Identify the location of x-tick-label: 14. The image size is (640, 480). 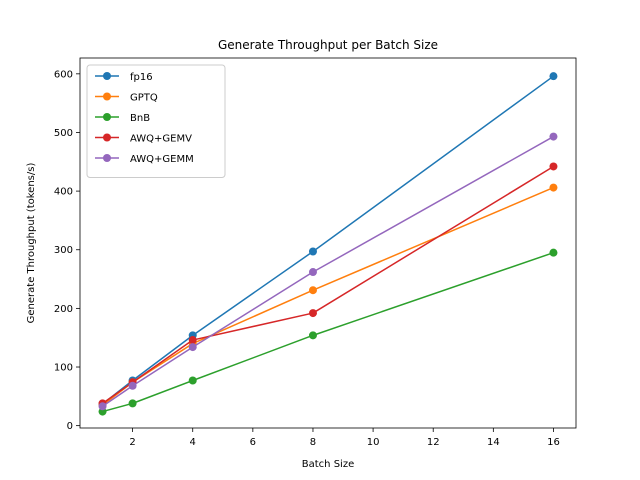
(493, 442).